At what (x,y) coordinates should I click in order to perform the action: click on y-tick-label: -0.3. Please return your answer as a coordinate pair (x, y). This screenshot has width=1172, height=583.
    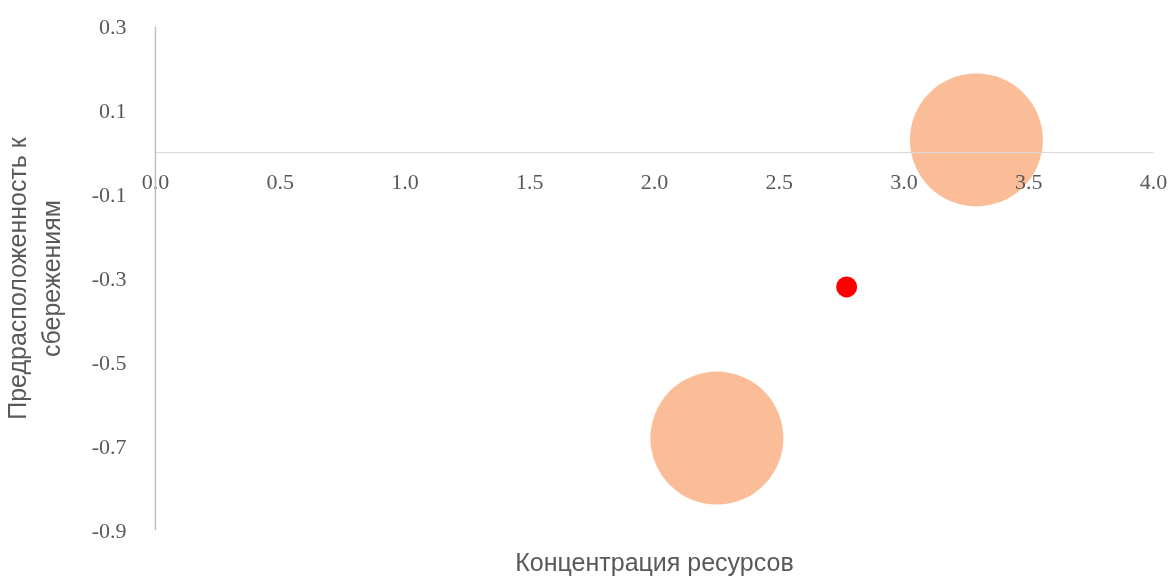
    Looking at the image, I should click on (109, 278).